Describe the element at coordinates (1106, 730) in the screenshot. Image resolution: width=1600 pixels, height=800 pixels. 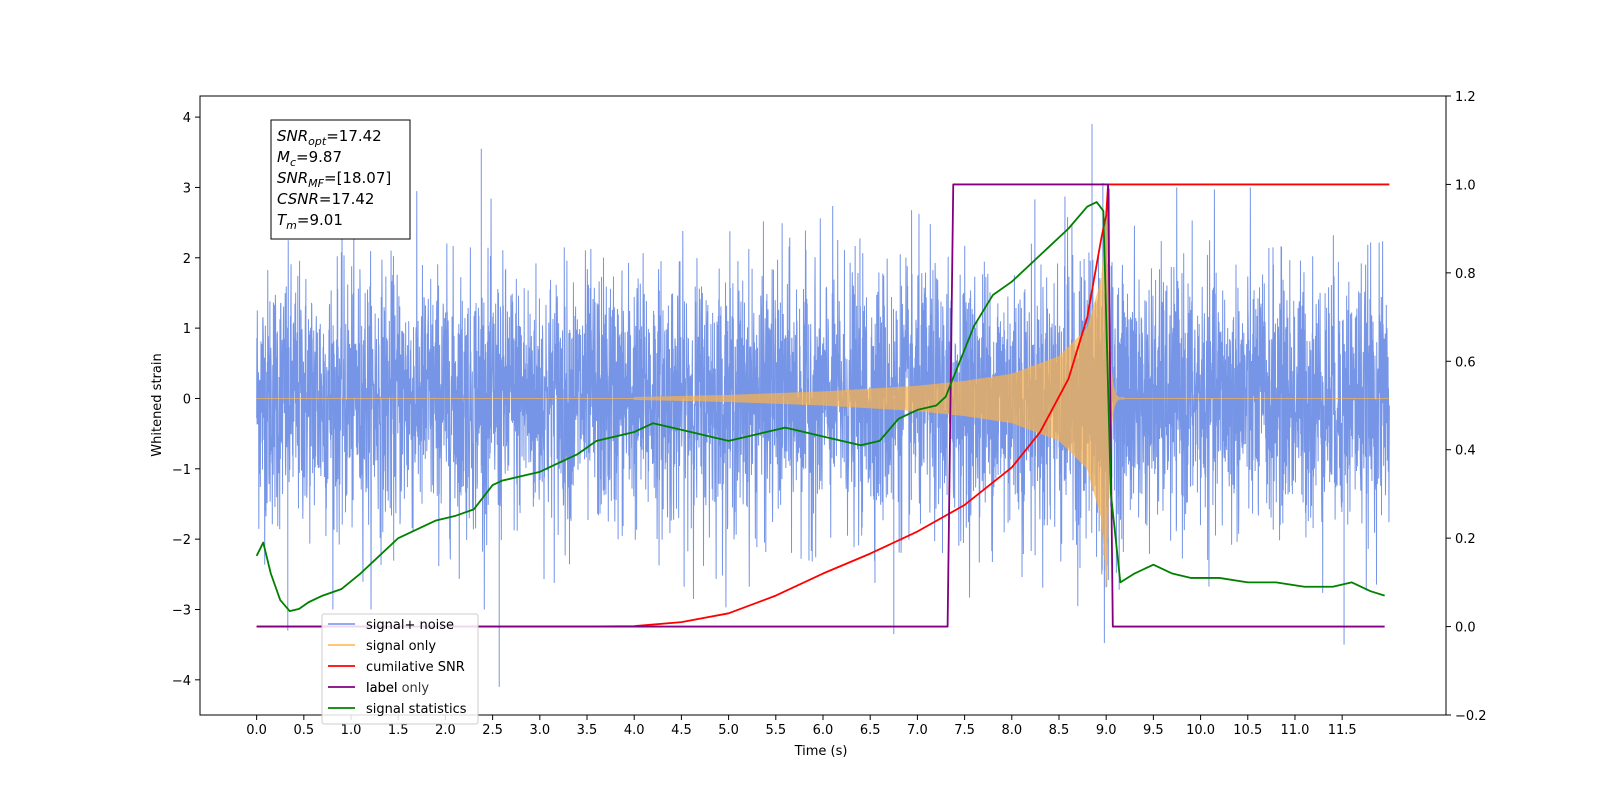
I see `x-tick-label: 9.0` at that location.